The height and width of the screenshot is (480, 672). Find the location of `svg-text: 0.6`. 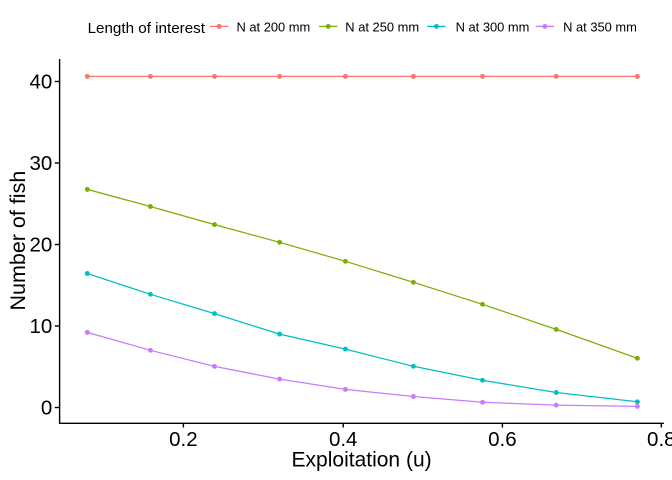

svg-text: 0.6 is located at coordinates (502, 439).